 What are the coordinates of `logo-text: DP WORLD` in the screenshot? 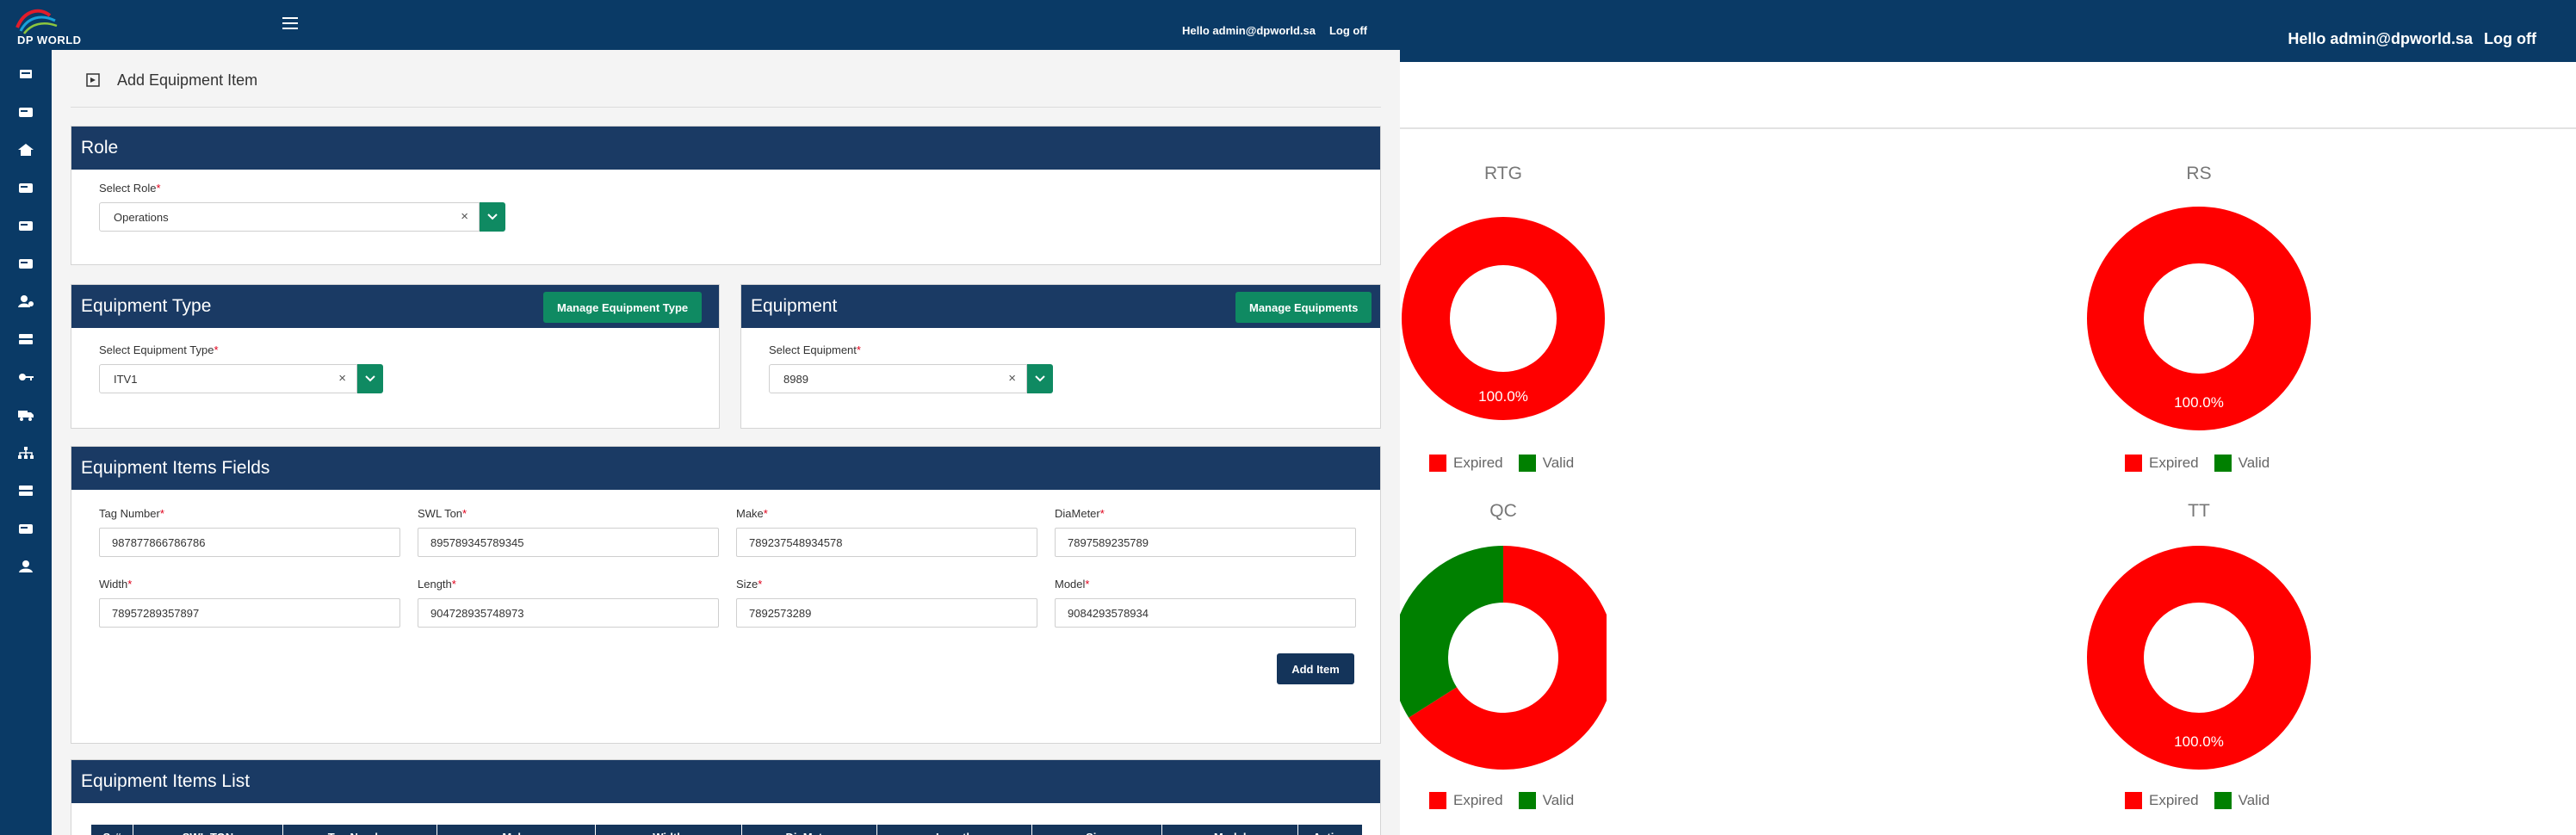 It's located at (50, 40).